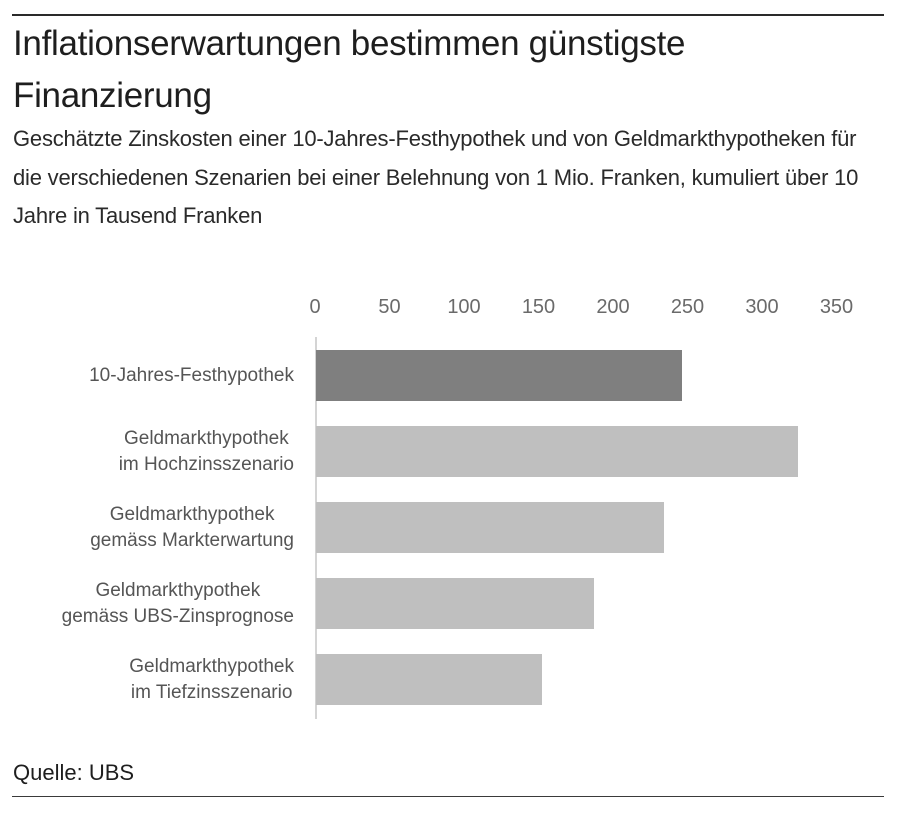  What do you see at coordinates (429, 679) in the screenshot?
I see `bar-tiefzins` at bounding box center [429, 679].